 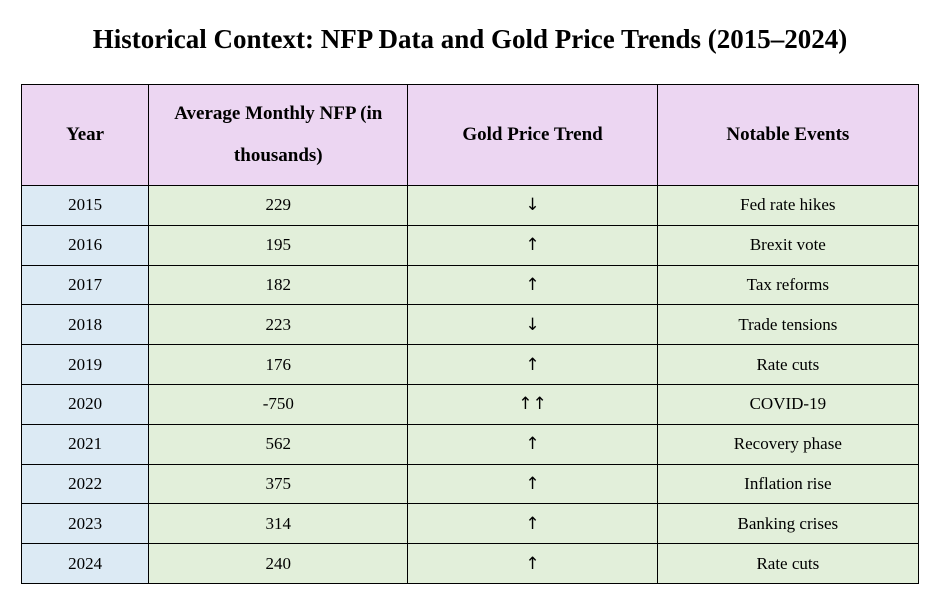 What do you see at coordinates (788, 285) in the screenshot?
I see `event-cell: Tax reforms` at bounding box center [788, 285].